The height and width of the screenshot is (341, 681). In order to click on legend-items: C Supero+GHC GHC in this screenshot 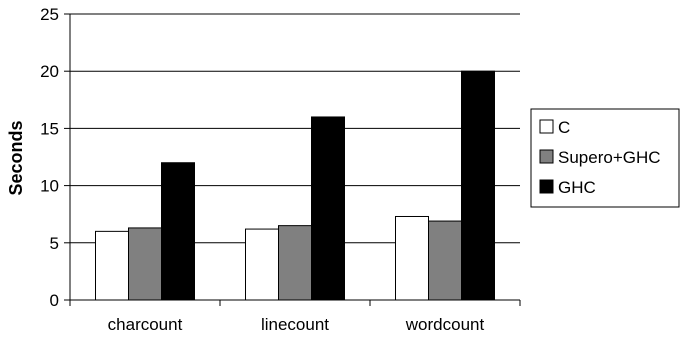, I will do `click(600, 157)`.